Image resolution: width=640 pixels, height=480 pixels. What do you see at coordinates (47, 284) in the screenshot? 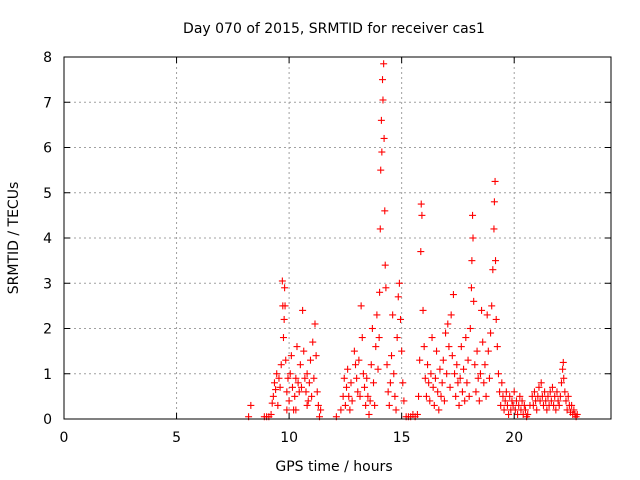
I see `y-tick-label: 3` at bounding box center [47, 284].